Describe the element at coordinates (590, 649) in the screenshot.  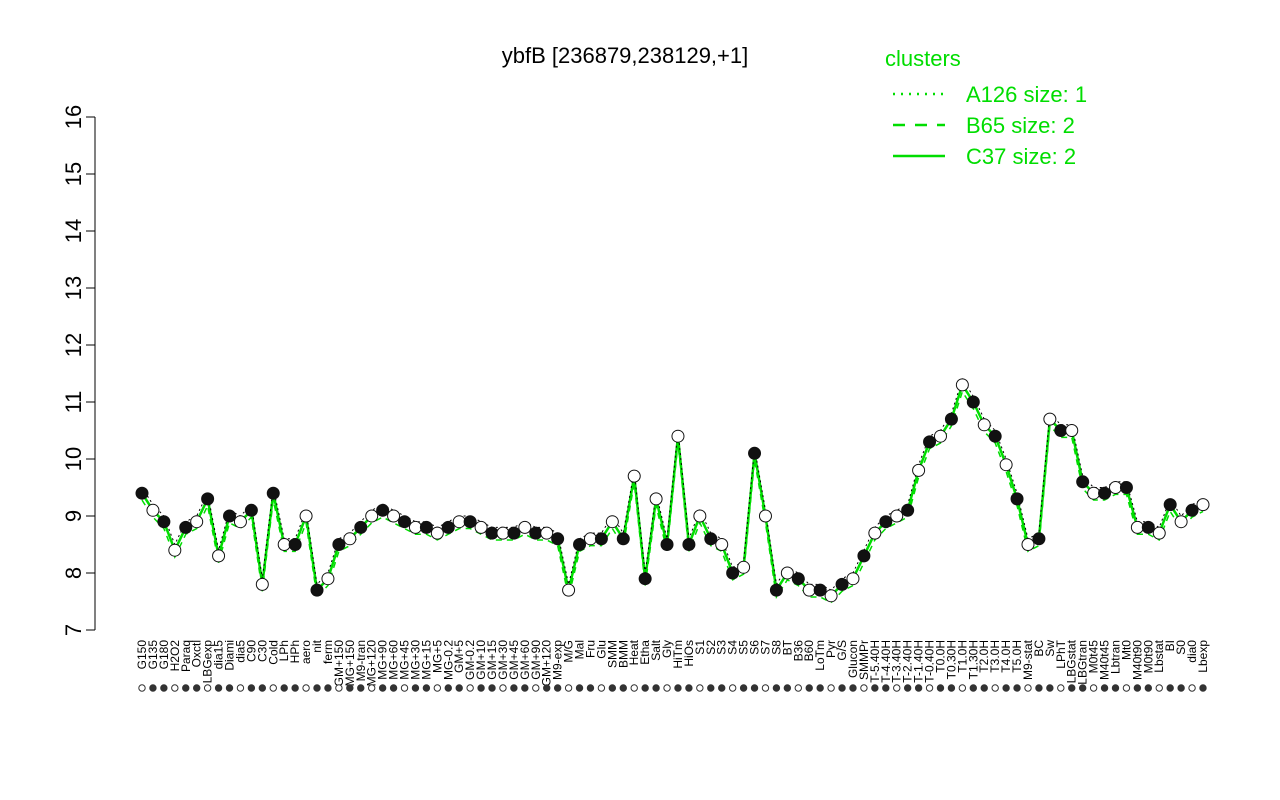
I see `x-tick-label: Fru` at that location.